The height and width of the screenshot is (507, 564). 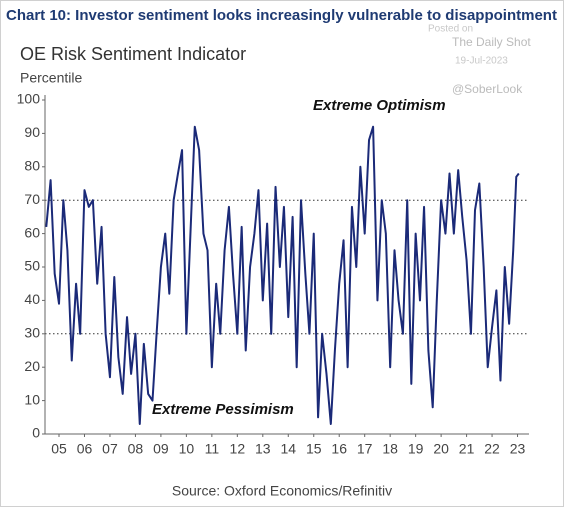 I want to click on subtitle: OE Risk Sentiment Indicator, so click(x=133, y=54).